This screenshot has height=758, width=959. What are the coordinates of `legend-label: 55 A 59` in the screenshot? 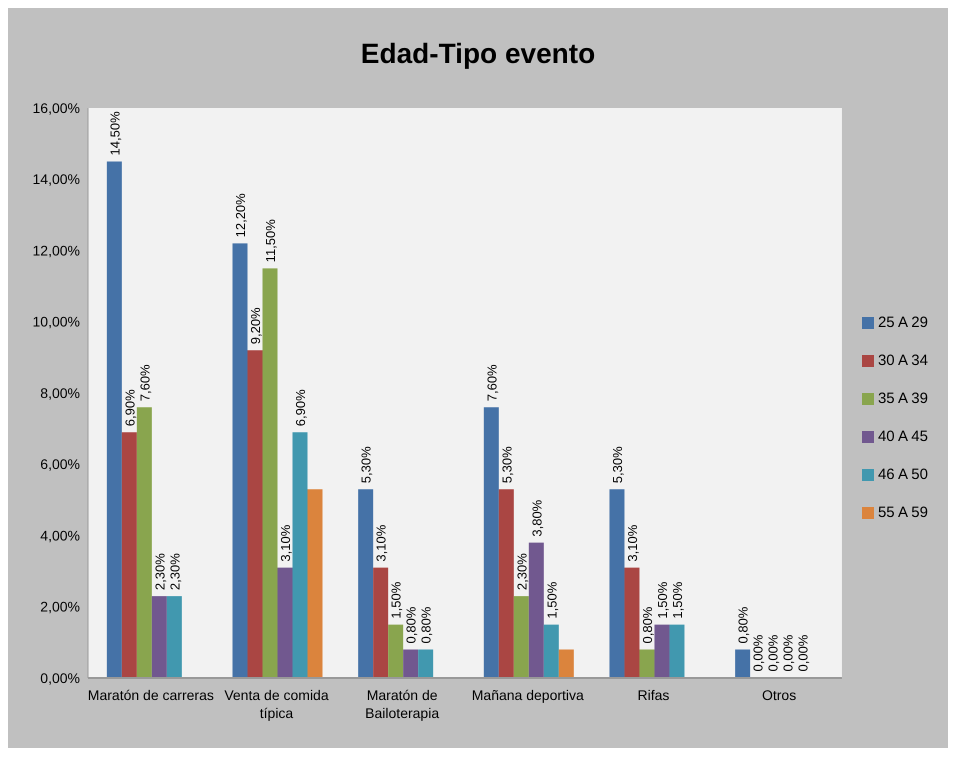 It's located at (903, 512).